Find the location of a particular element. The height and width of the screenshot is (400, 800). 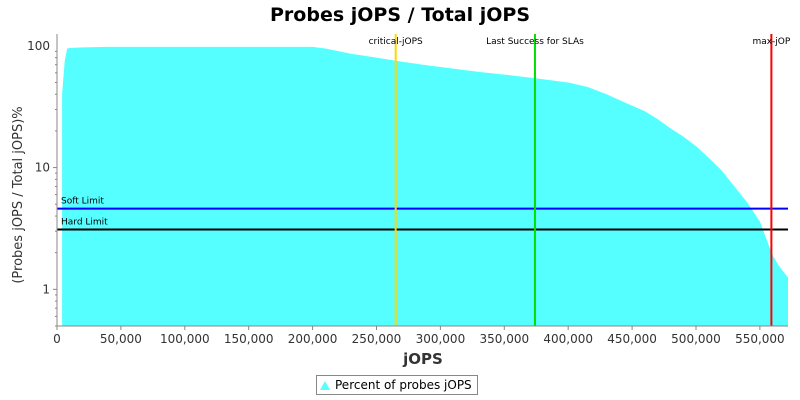

x-tick-label: 500,000 is located at coordinates (696, 339).